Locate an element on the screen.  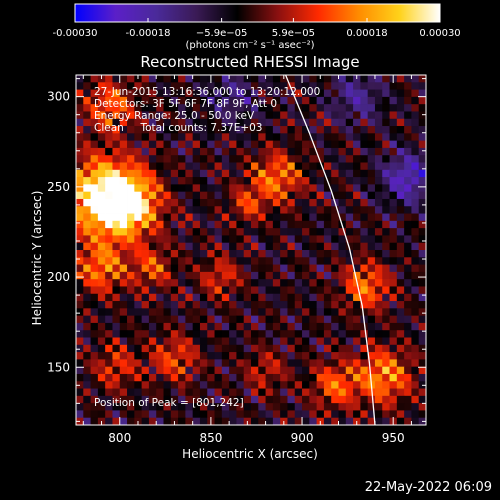
chart-title: Reconstructed RHESSI Image is located at coordinates (250, 62).